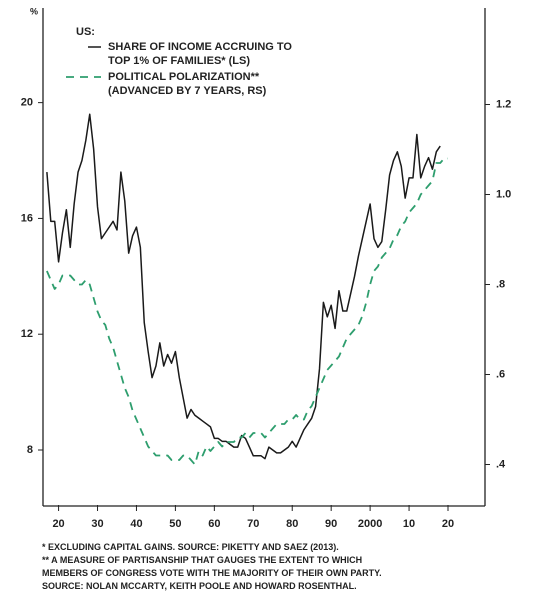 This screenshot has width=534, height=609. Describe the element at coordinates (253, 524) in the screenshot. I see `x-tick-label: 70` at that location.